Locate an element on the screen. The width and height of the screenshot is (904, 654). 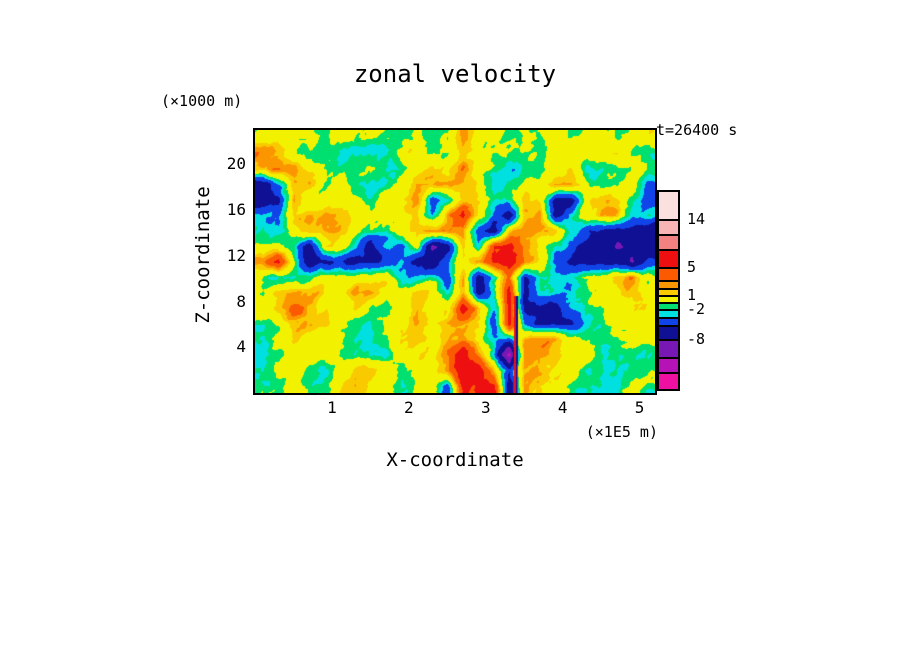
x-tick-label: 1 is located at coordinates (332, 407).